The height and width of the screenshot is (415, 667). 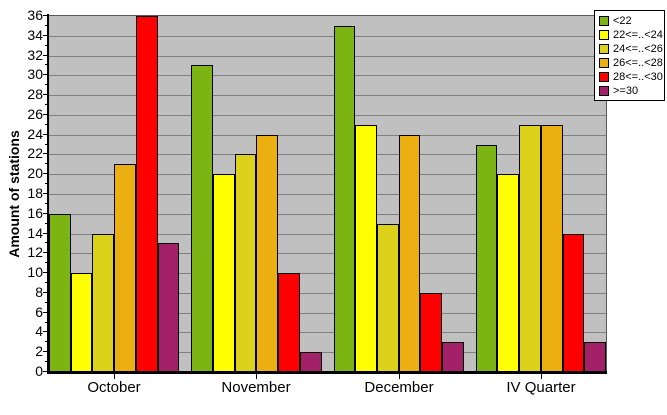 What do you see at coordinates (638, 77) in the screenshot?
I see `legend-label: 28<=..<30` at bounding box center [638, 77].